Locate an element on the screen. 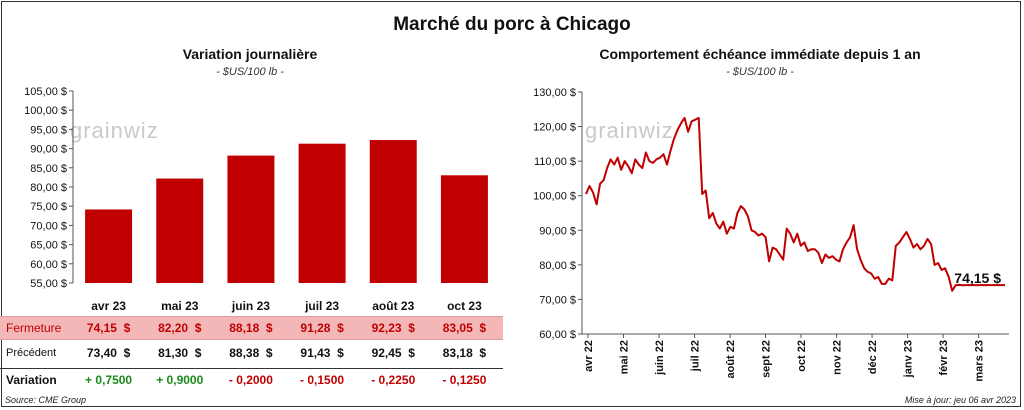 Image resolution: width=1024 pixels, height=410 pixels. y-tick-label: 110,00 $ is located at coordinates (555, 162).